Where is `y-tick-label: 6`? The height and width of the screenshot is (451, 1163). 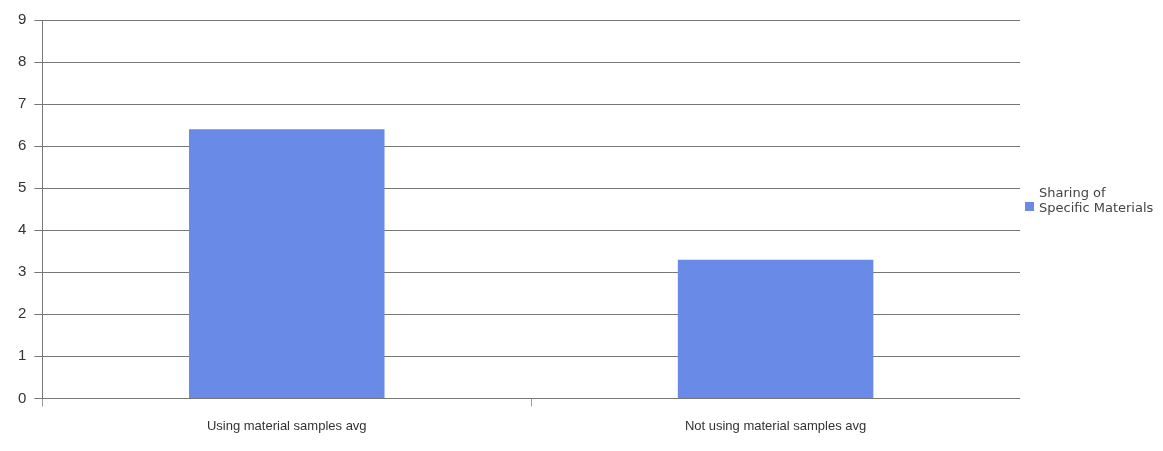 y-tick-label: 6 is located at coordinates (22, 145).